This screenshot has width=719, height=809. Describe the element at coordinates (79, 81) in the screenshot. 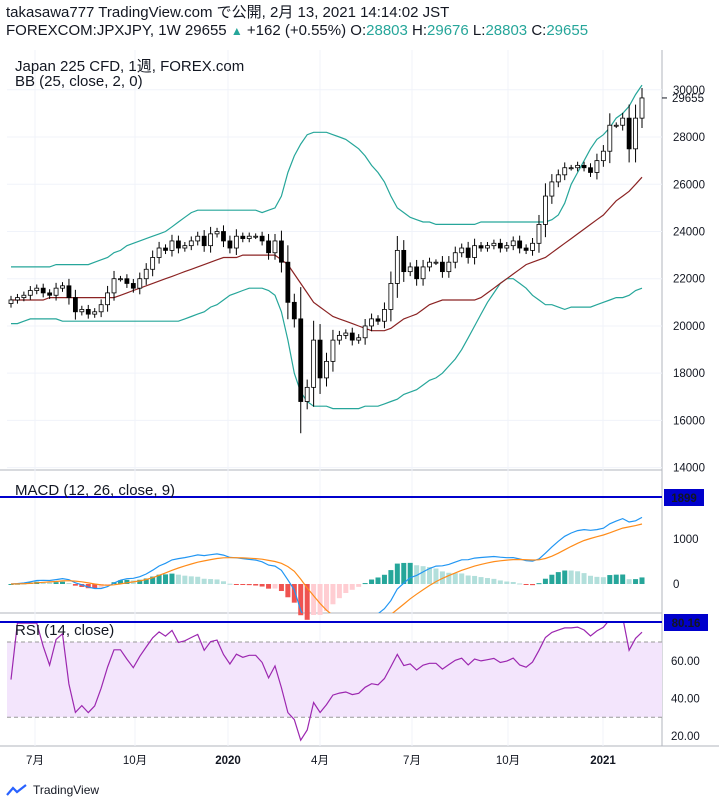

I see `bb-indicator-label: BB (25, close, 2, 0)` at that location.